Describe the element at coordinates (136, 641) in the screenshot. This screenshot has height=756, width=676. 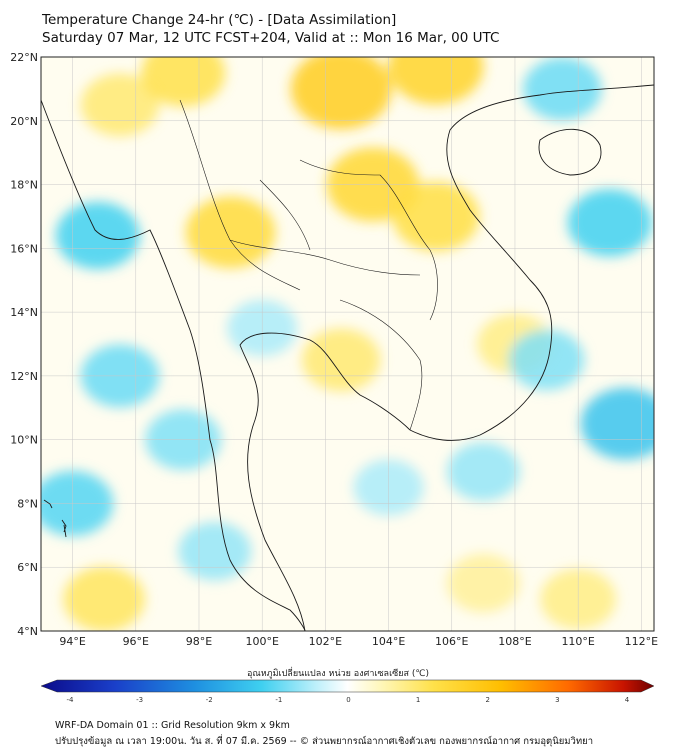
I see `lon-tick-label: 96°E` at that location.